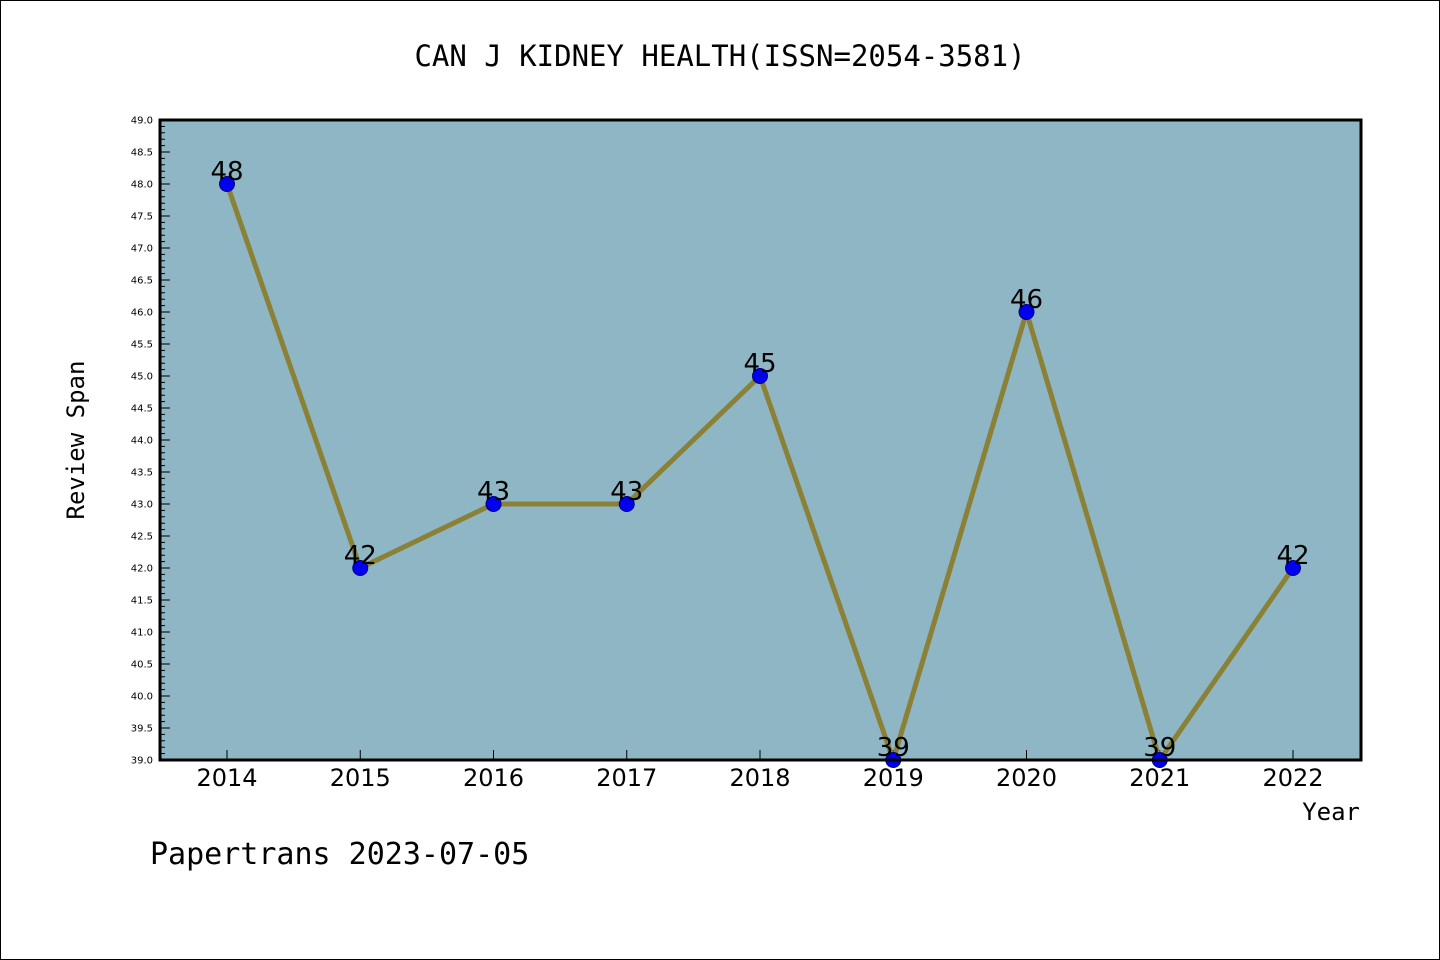  I want to click on data-label: 46, so click(1026, 300).